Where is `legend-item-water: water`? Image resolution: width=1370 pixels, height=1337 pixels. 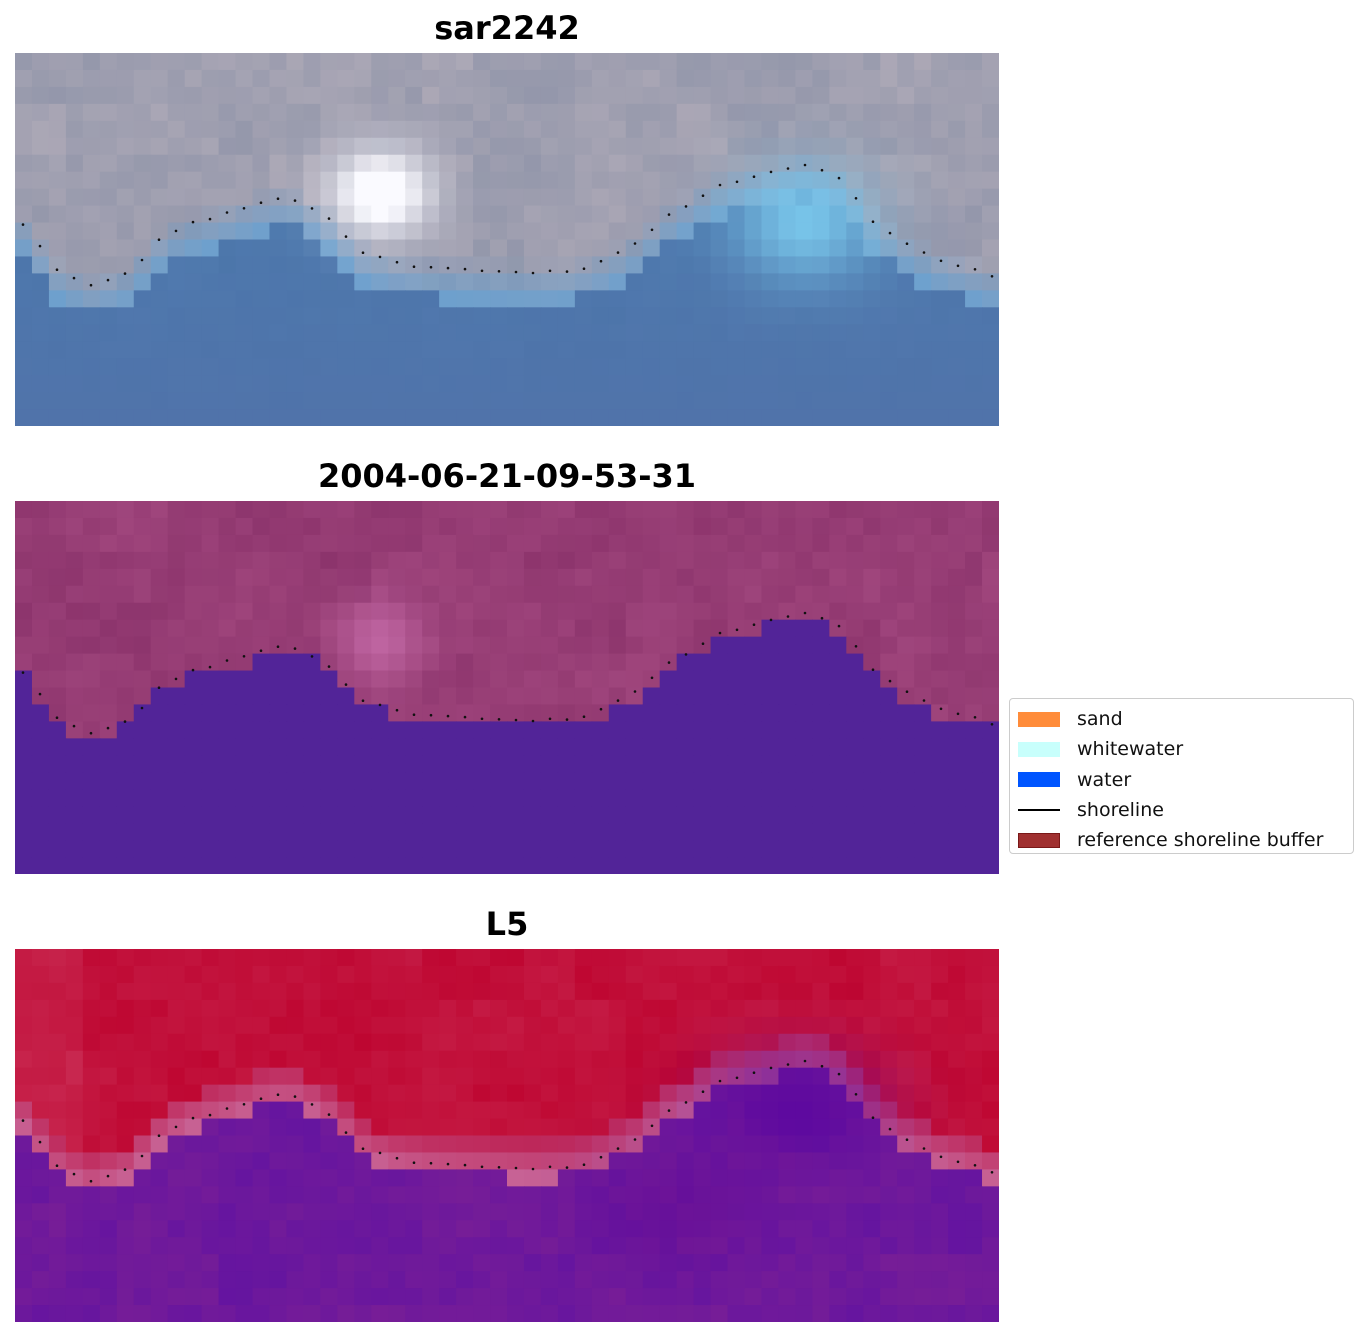
legend-item-water: water is located at coordinates (1181, 780).